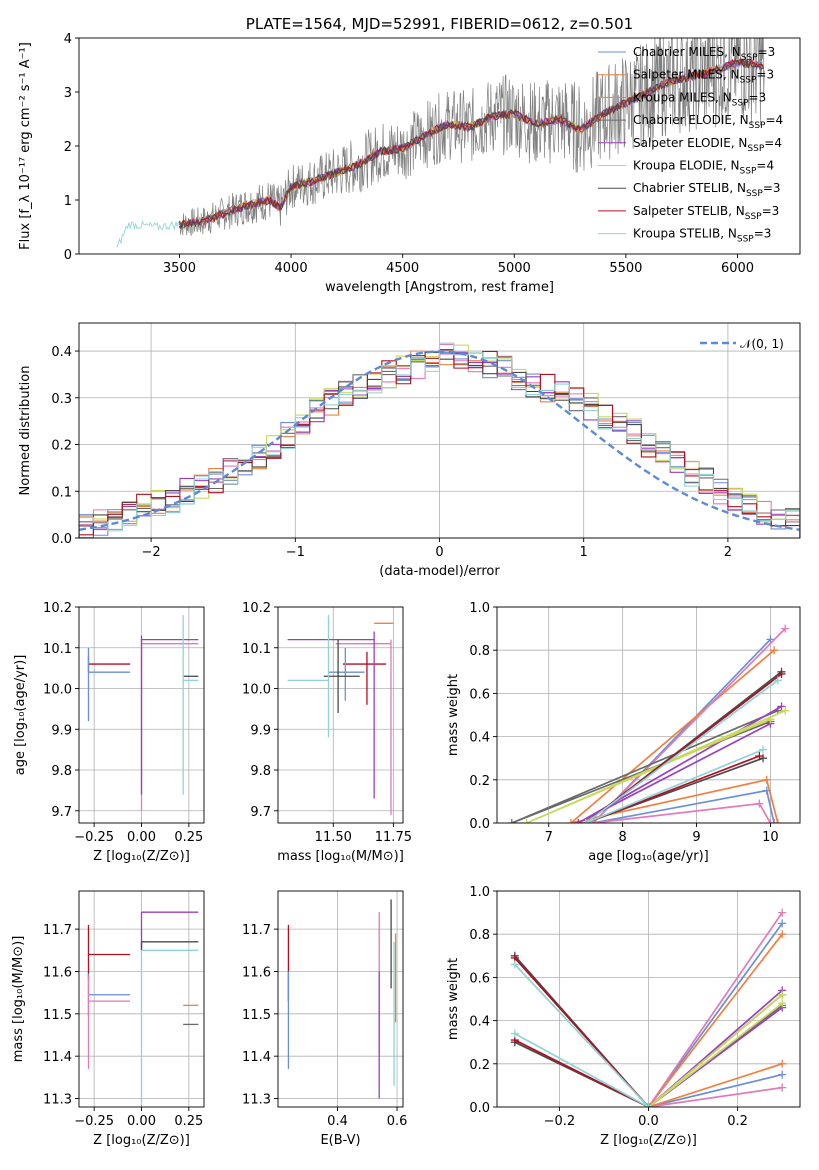 This screenshot has height=1170, width=819. Describe the element at coordinates (61, 812) in the screenshot. I see `tick-label-y: 9.7` at that location.